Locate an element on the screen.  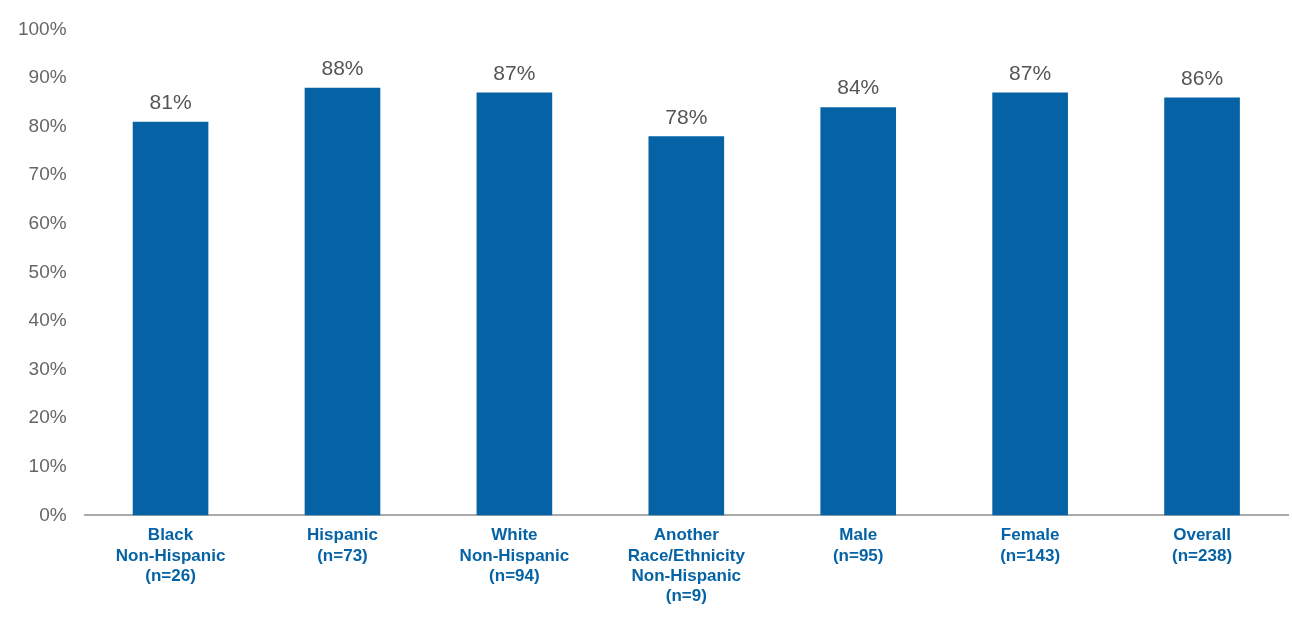
data-label: 88% is located at coordinates (342, 68).